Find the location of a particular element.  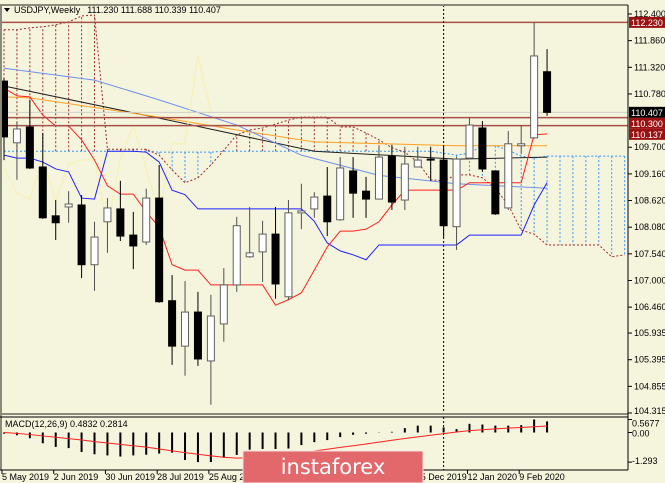

macd-label: MACD(12,26,9) 0.4832 0.2814 is located at coordinates (66, 424).